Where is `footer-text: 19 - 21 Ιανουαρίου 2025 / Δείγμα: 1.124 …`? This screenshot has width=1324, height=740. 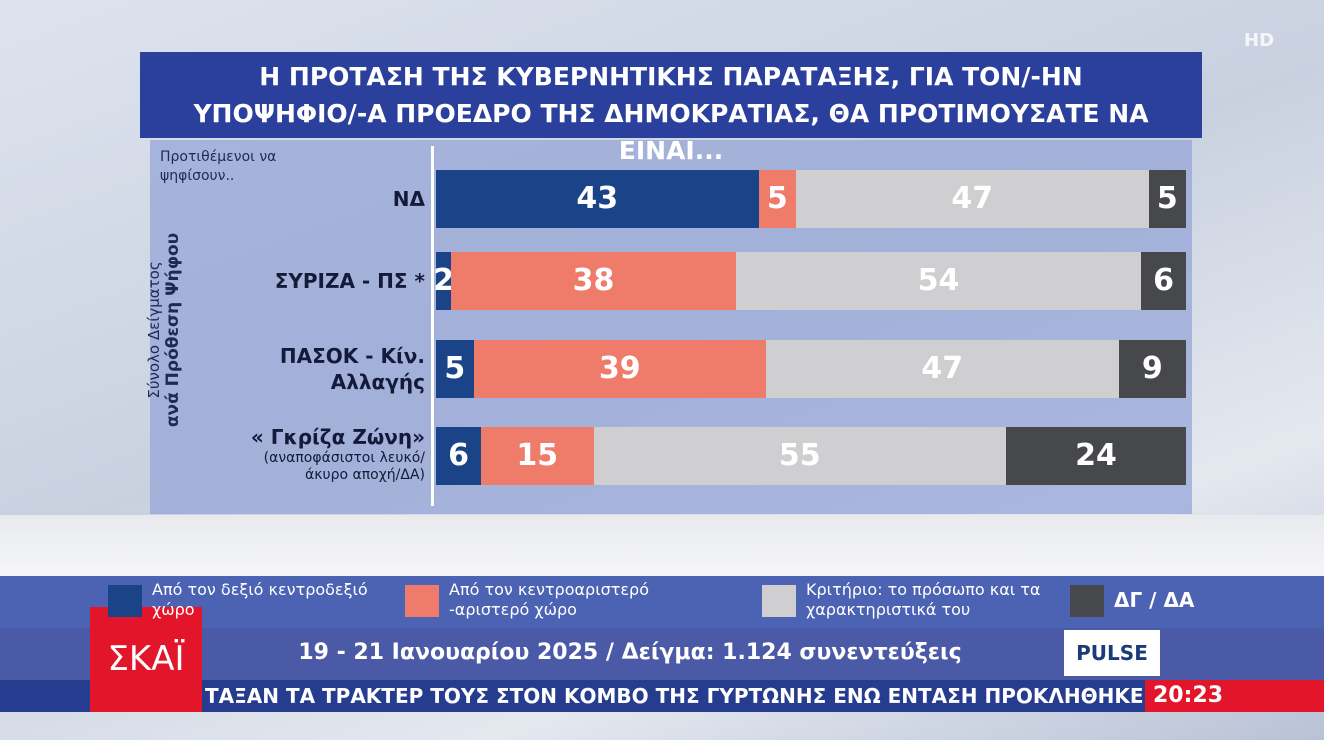 footer-text: 19 - 21 Ιανουαρίου 2025 / Δείγμα: 1.124 … is located at coordinates (630, 652).